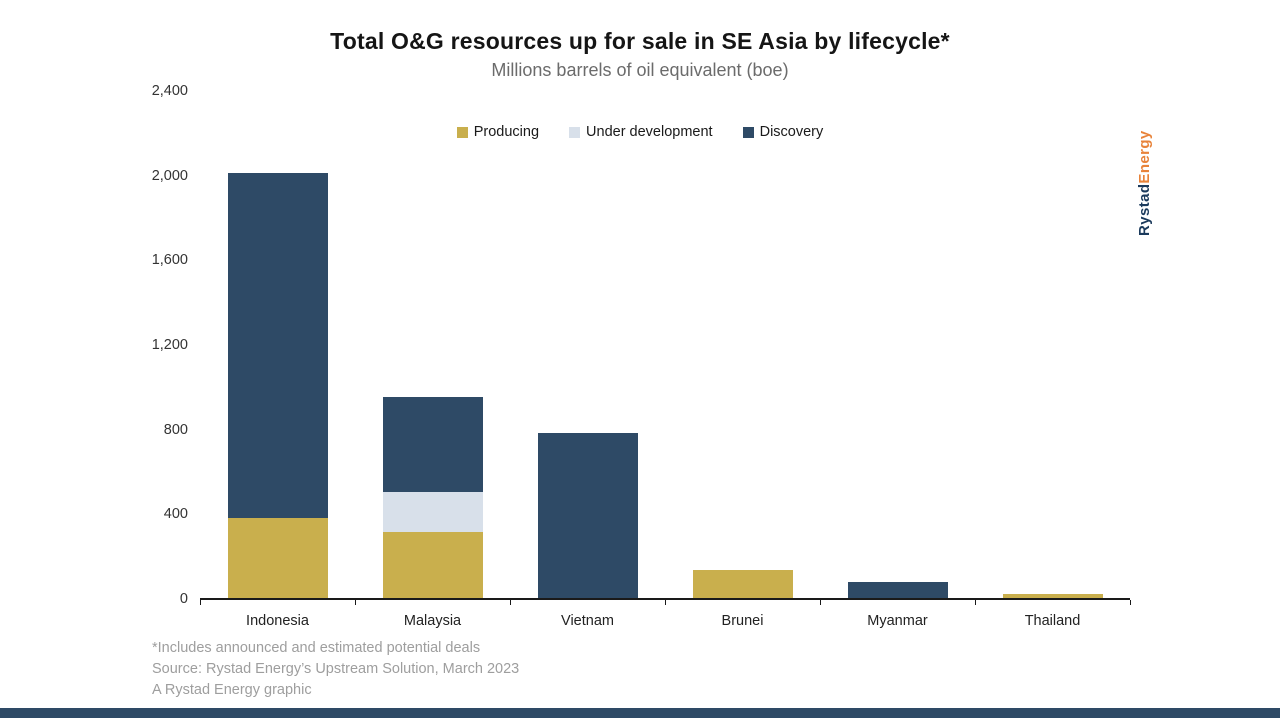  Describe the element at coordinates (462, 132) in the screenshot. I see `legend-swatch-producing` at that location.